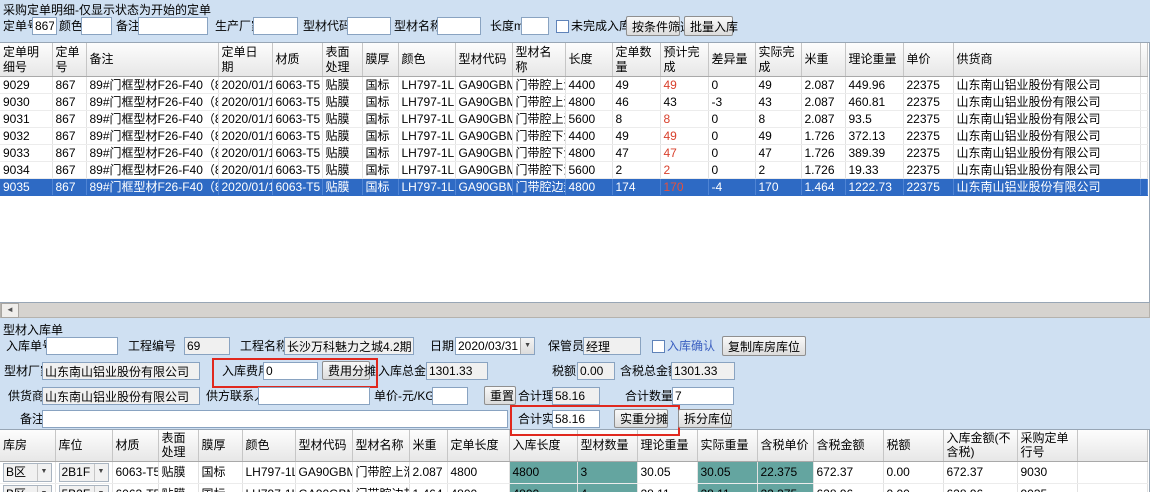 The image size is (1150, 492). What do you see at coordinates (96, 26) in the screenshot?
I see `color-input` at bounding box center [96, 26].